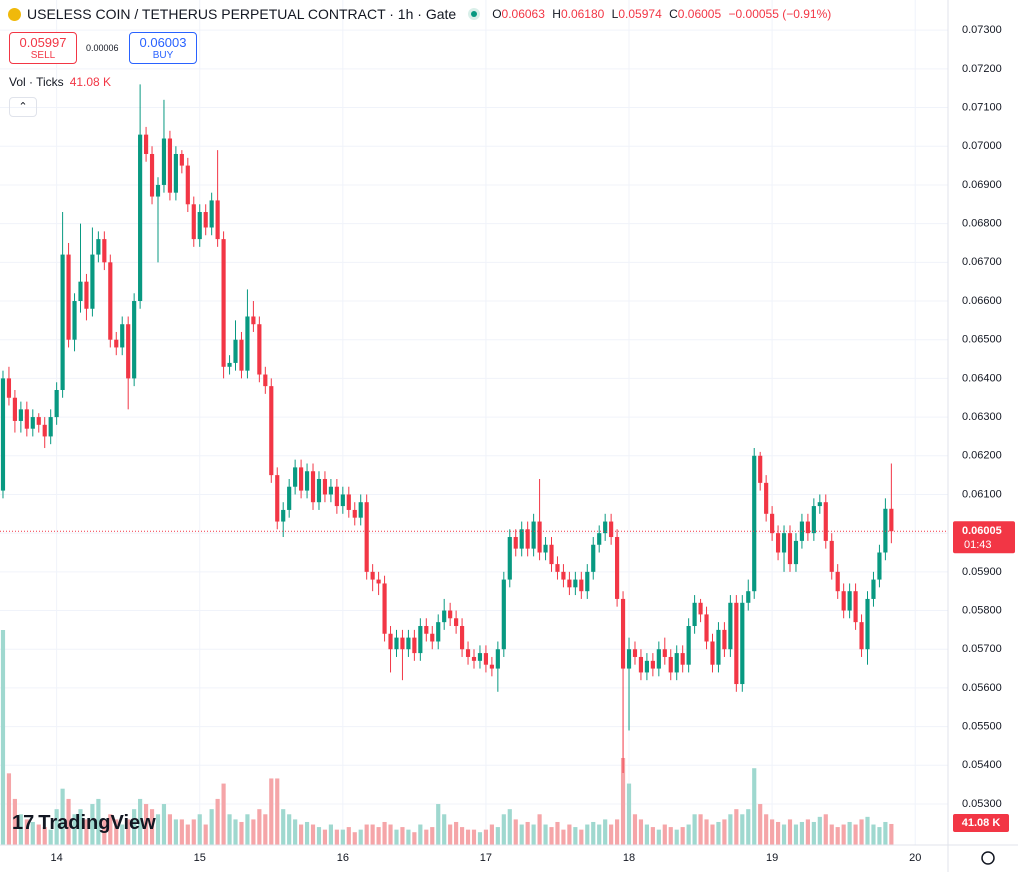 This screenshot has height=872, width=1018. Describe the element at coordinates (486, 858) in the screenshot. I see `x-tick-label: 17` at that location.